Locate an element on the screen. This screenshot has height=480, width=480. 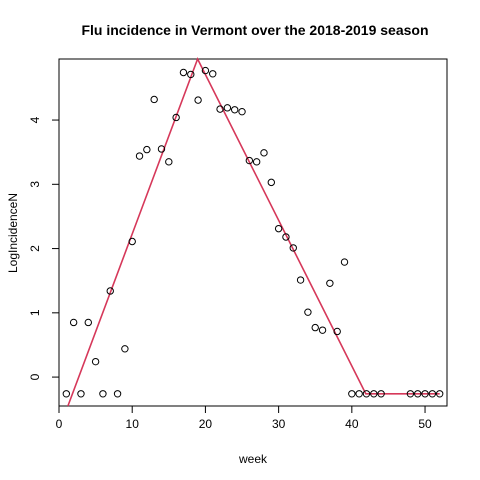
y-tick-label: 0 is located at coordinates (35, 376).